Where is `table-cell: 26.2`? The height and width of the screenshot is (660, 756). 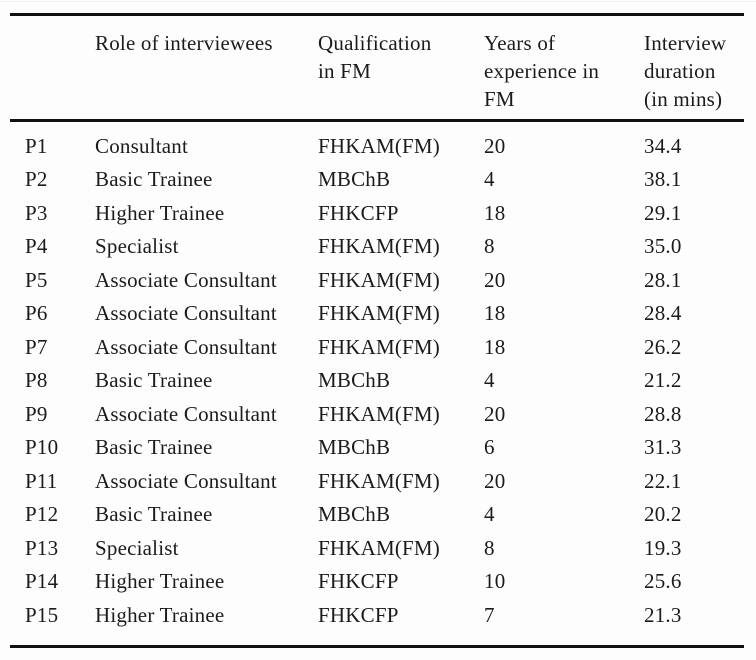
table-cell: 26.2 is located at coordinates (663, 346).